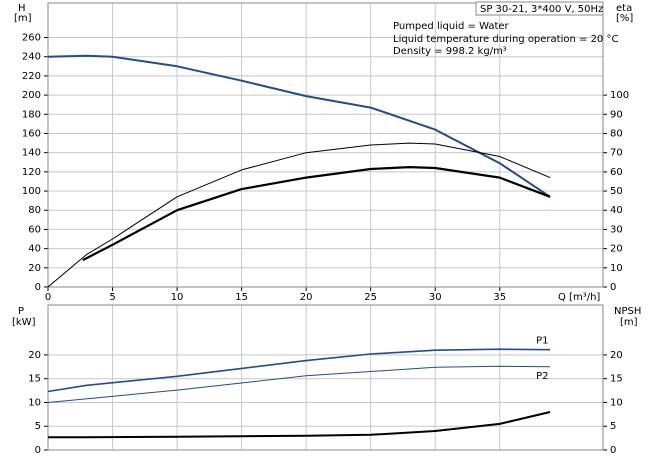 This screenshot has height=460, width=656. I want to click on y2-tick-label: 50, so click(616, 191).